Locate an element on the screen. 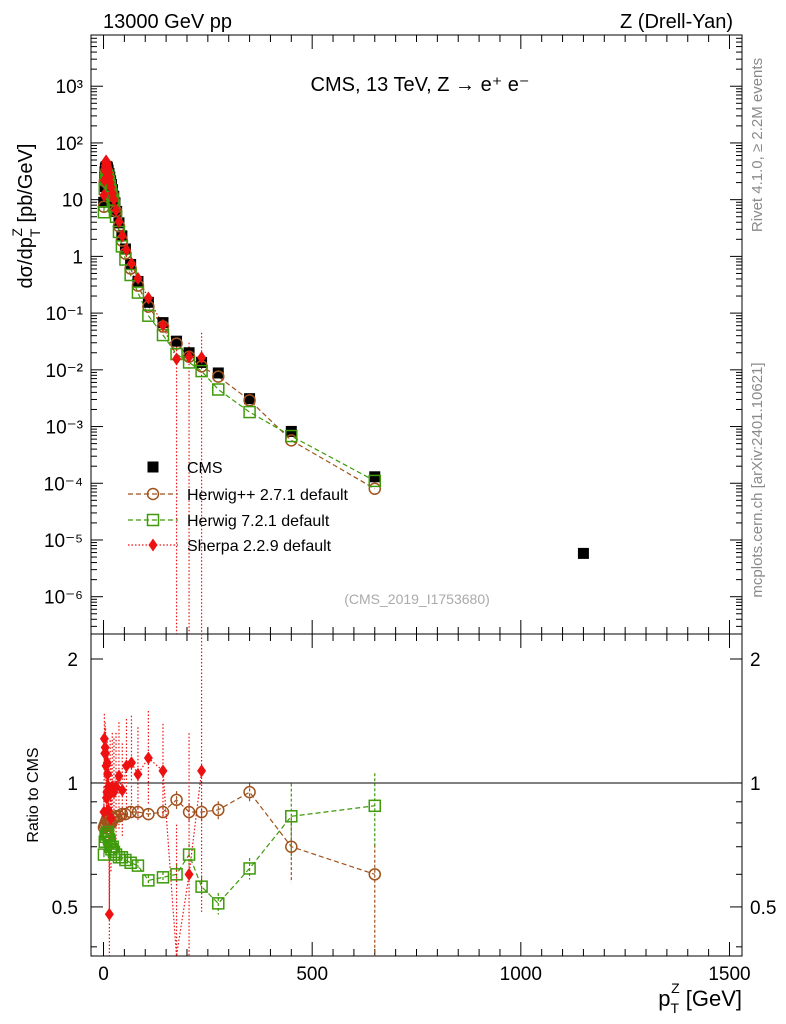 This screenshot has height=1024, width=786. y-tick-label: 10⁻² is located at coordinates (65, 371).